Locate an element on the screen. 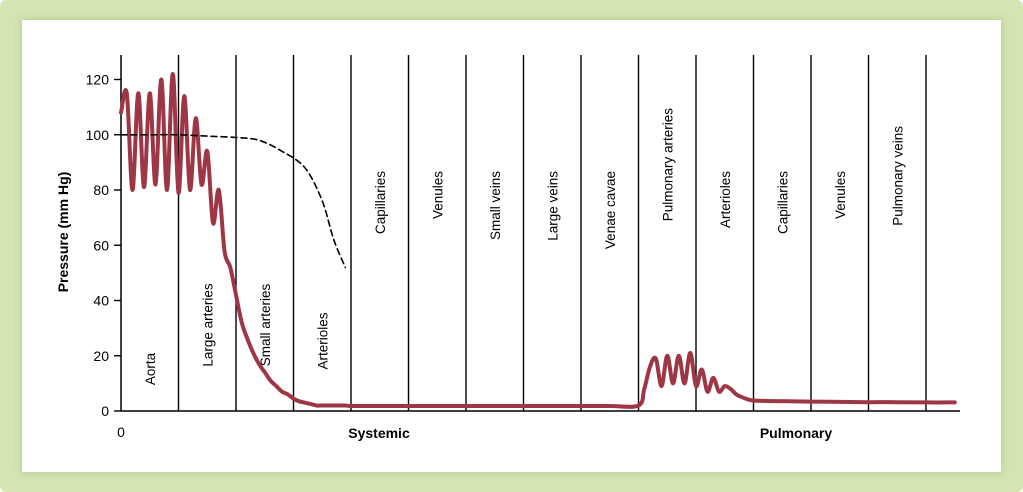 This screenshot has width=1023, height=492. segment-label: Large arteries is located at coordinates (207, 325).